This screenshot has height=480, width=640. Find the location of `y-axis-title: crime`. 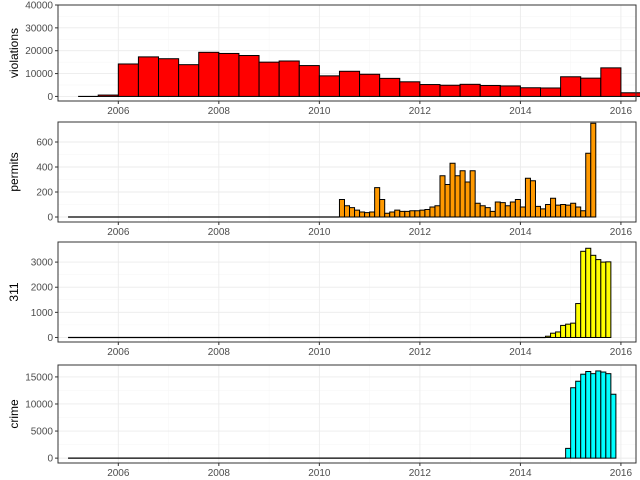

y-axis-title: crime is located at coordinates (14, 414).